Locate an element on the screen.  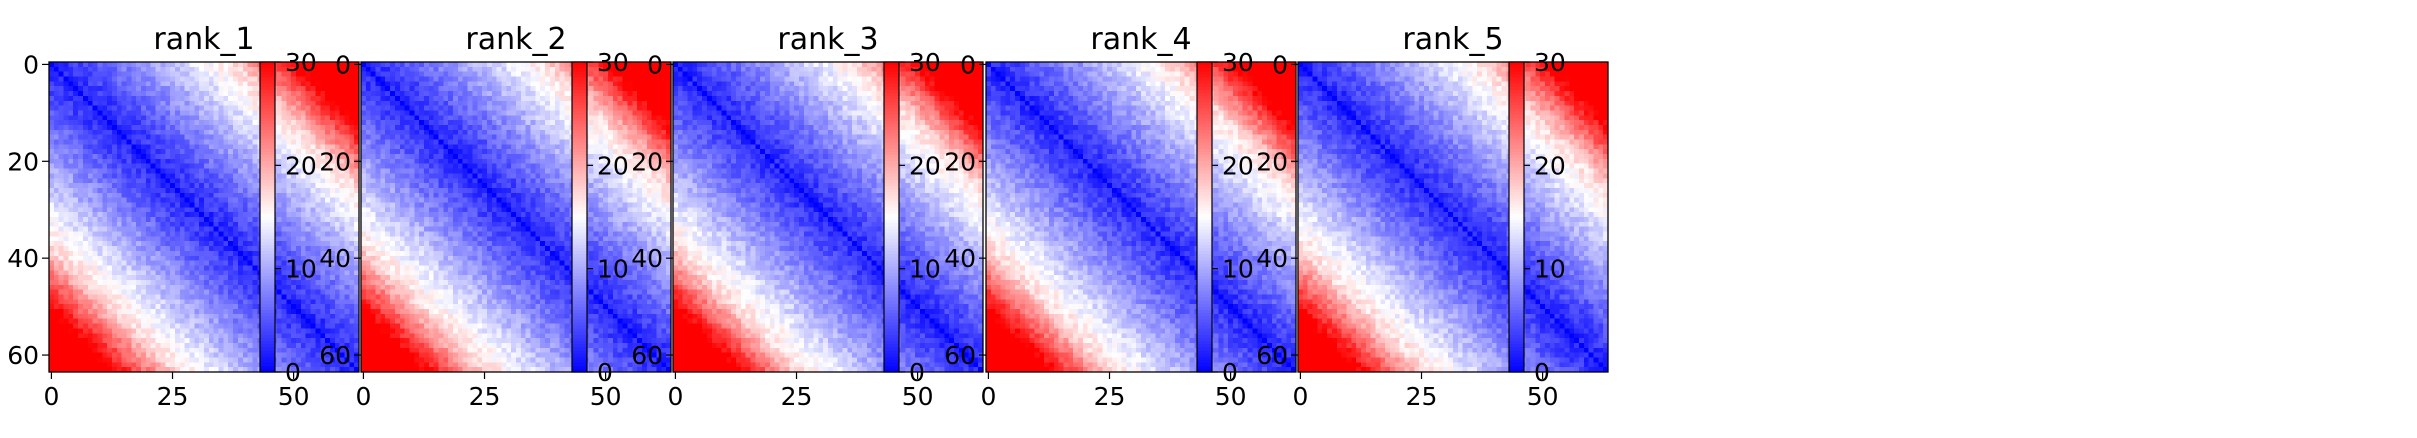
x-tick-label: 50 is located at coordinates (294, 396).